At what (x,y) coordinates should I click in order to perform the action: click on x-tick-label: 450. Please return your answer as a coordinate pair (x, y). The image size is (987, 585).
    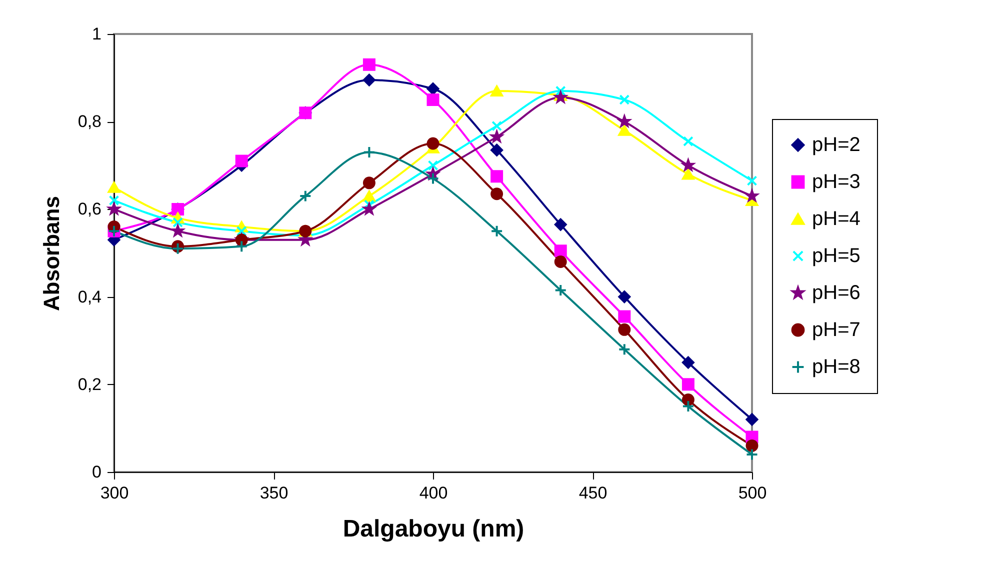
    Looking at the image, I should click on (593, 493).